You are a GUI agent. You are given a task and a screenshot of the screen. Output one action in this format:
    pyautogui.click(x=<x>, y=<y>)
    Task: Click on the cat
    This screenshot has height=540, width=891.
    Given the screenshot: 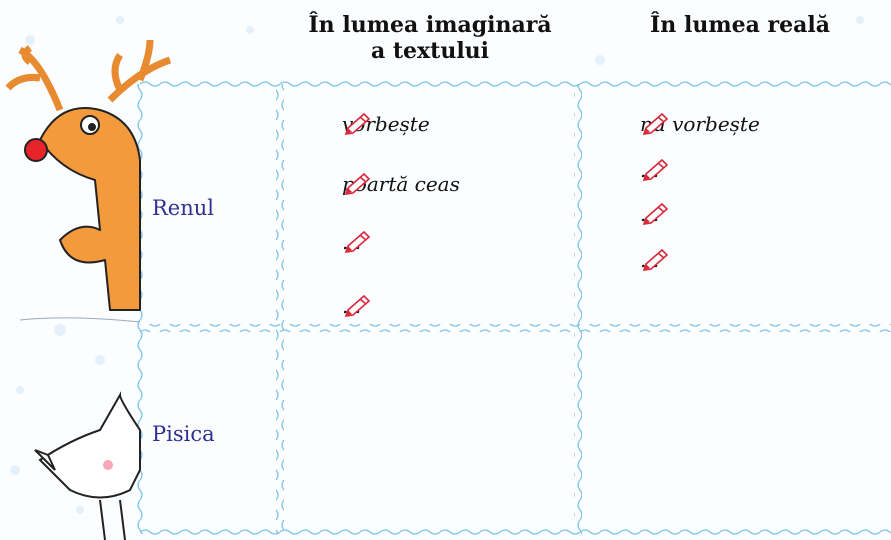 What is the action you would take?
    pyautogui.click(x=87, y=465)
    